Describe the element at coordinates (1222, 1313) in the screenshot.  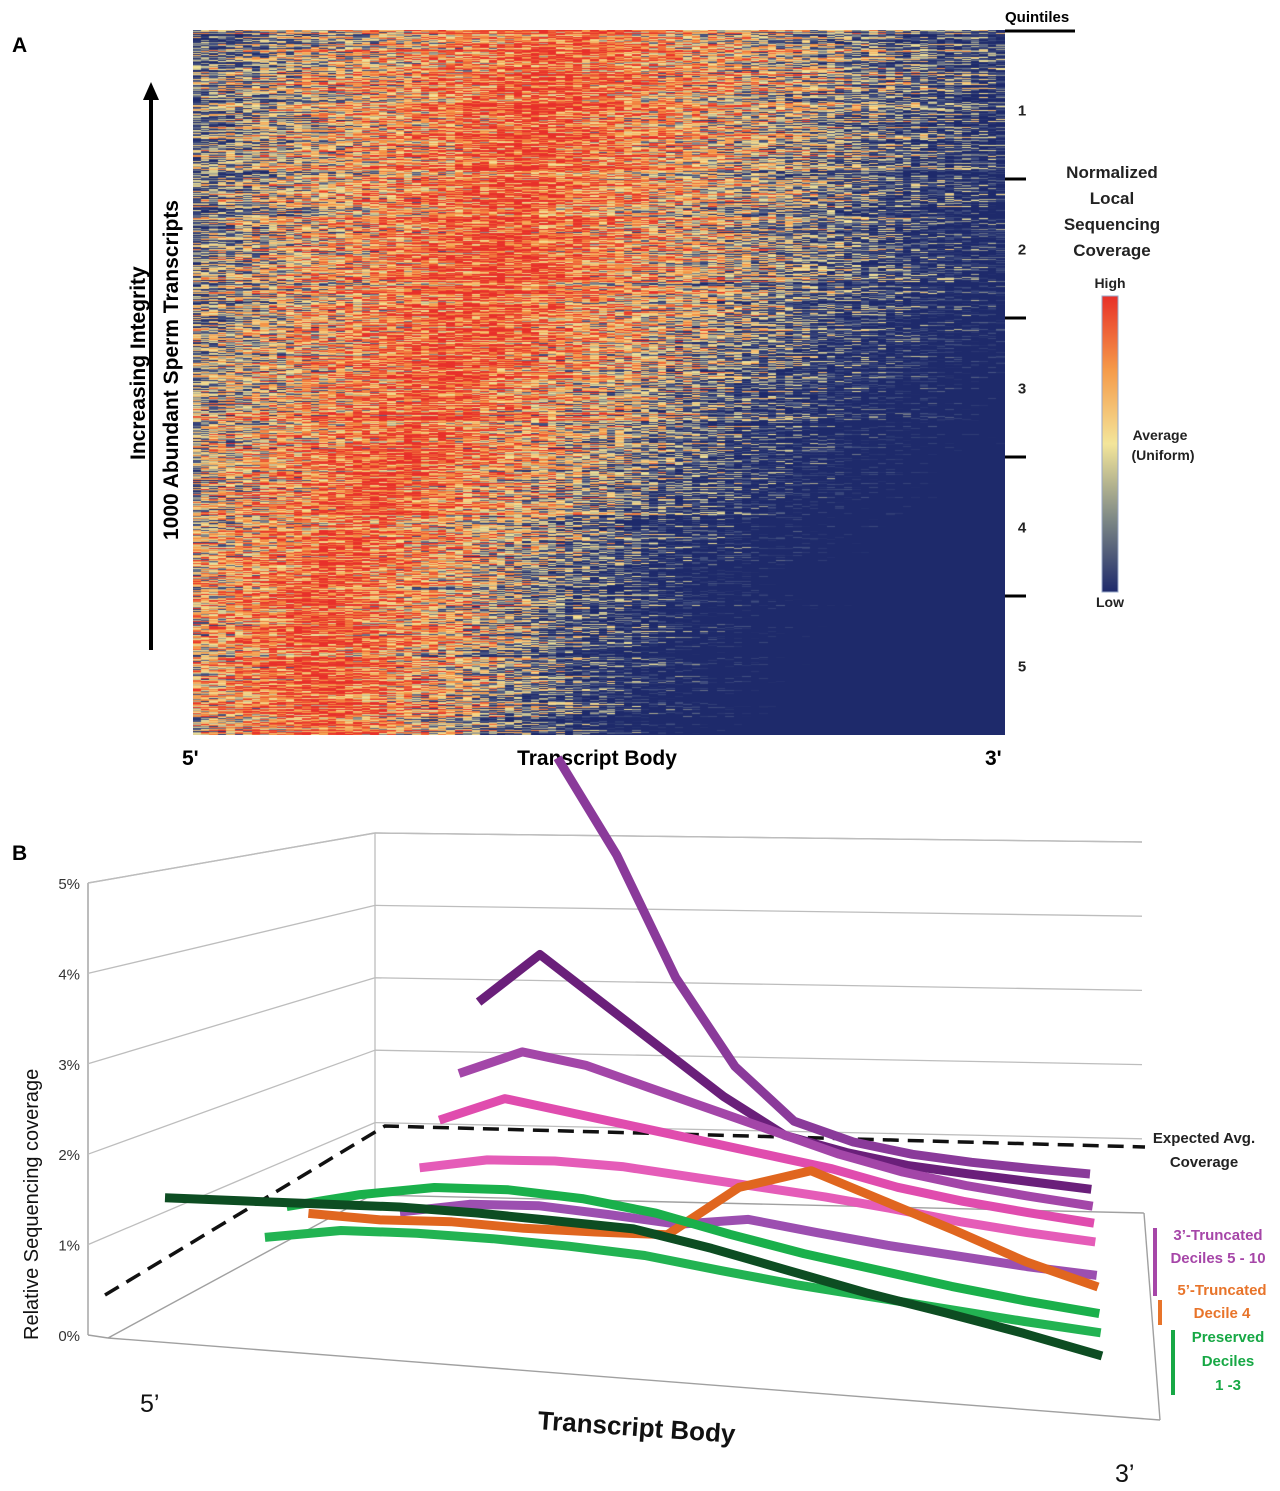
I see `group-label-5prime-line-2: Decile 4` at that location.